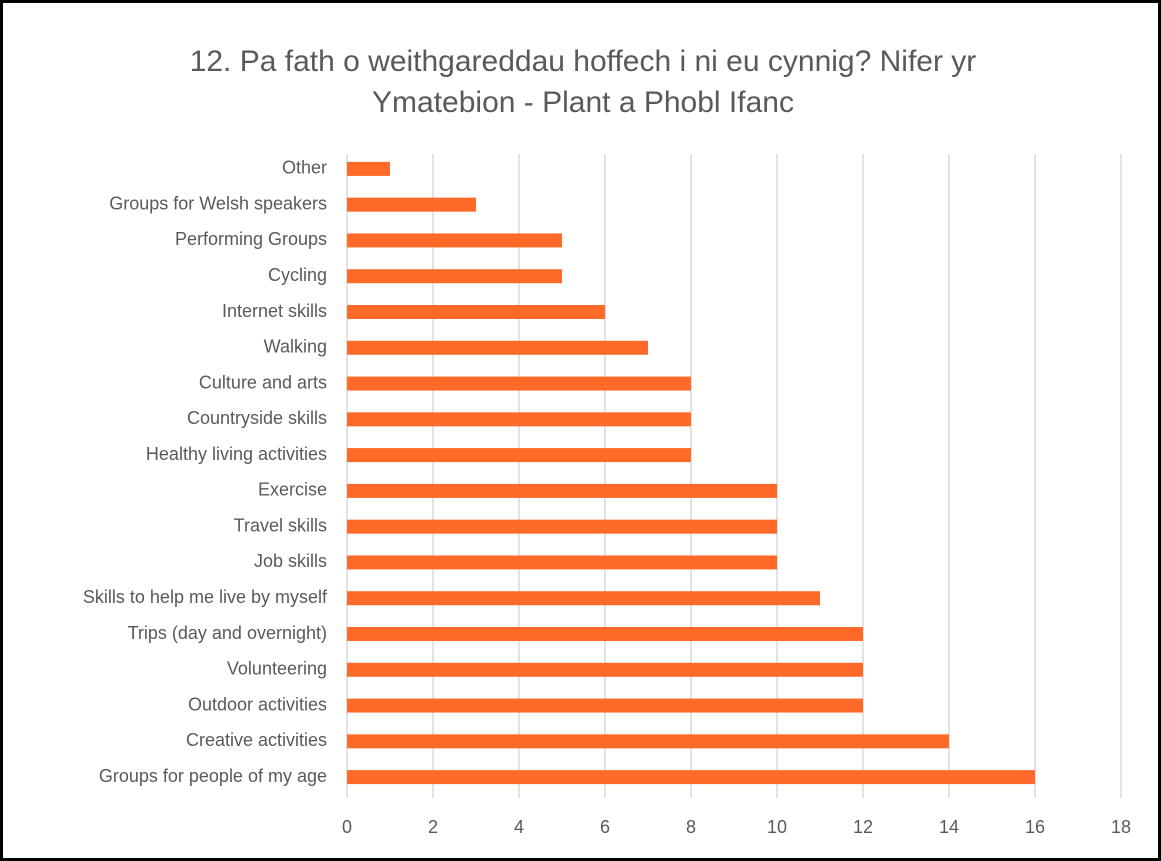 This screenshot has width=1161, height=861. I want to click on y-tick-label: Groups for people of my age, so click(213, 776).